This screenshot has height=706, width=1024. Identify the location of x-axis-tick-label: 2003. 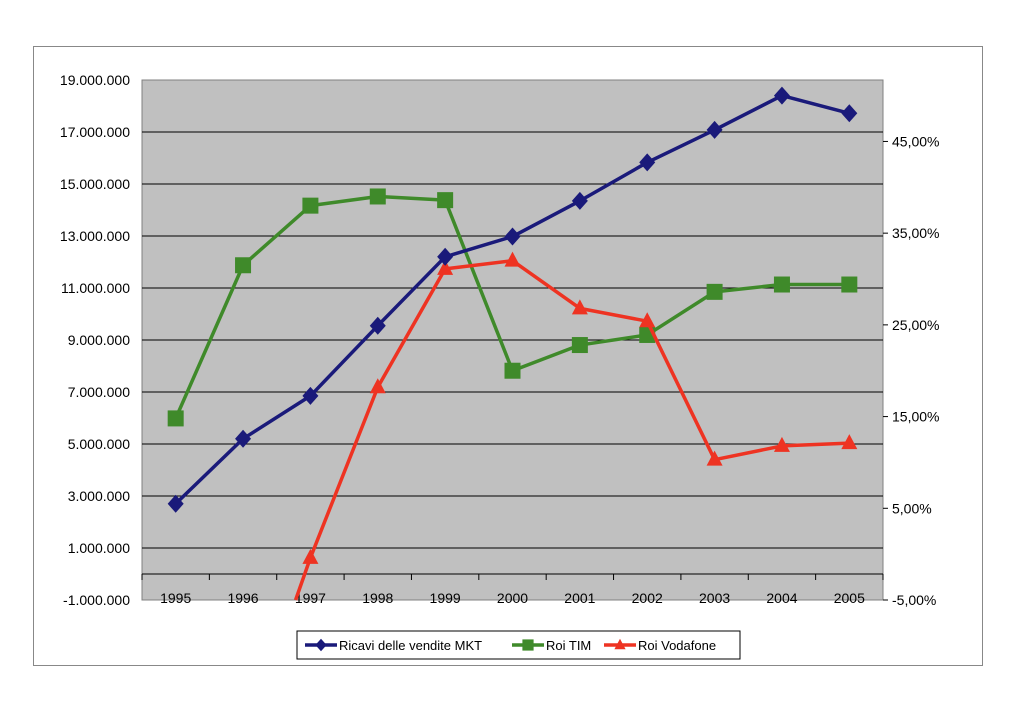
(714, 598).